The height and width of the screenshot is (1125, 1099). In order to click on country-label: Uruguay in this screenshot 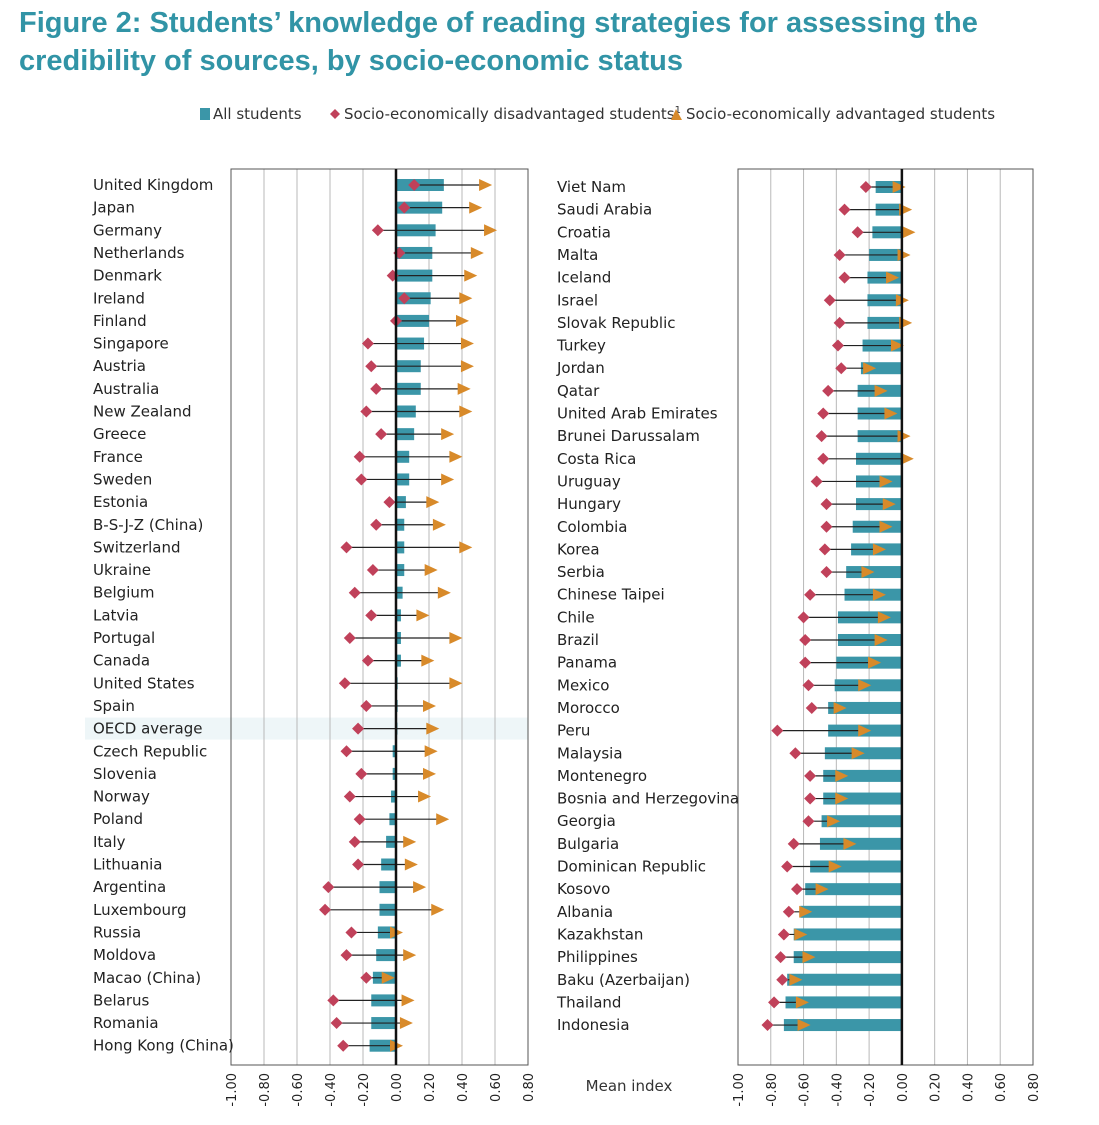, I will do `click(589, 481)`.